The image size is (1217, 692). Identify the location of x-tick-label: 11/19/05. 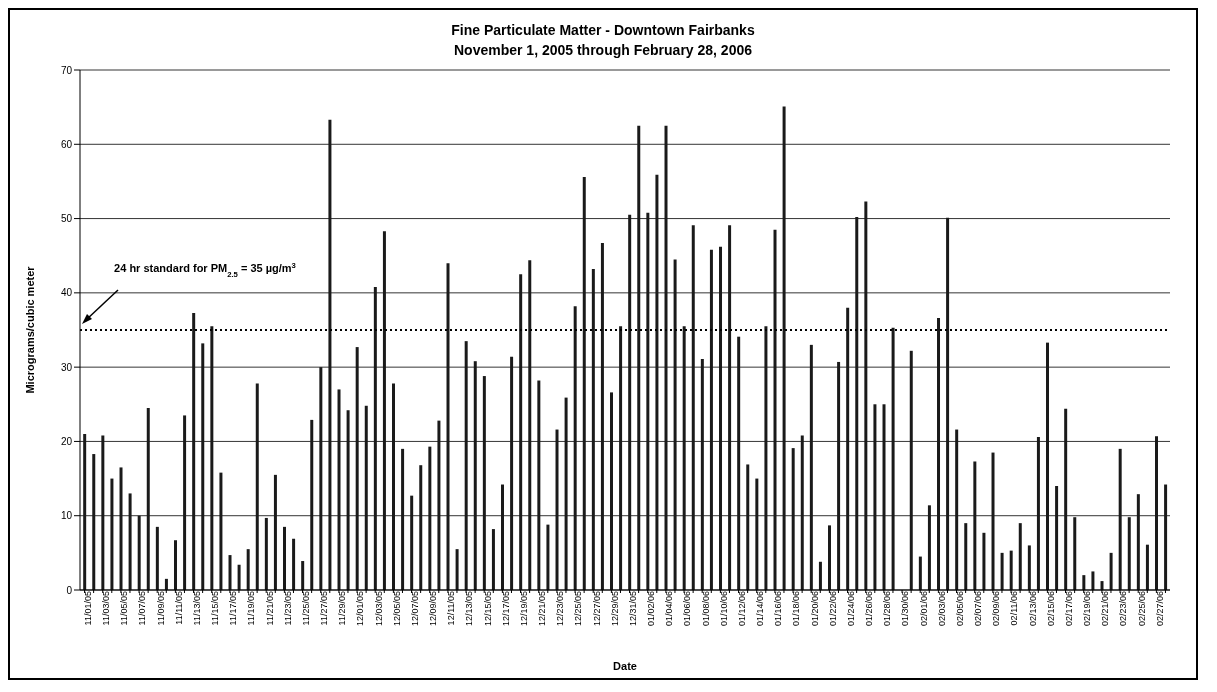
(251, 608).